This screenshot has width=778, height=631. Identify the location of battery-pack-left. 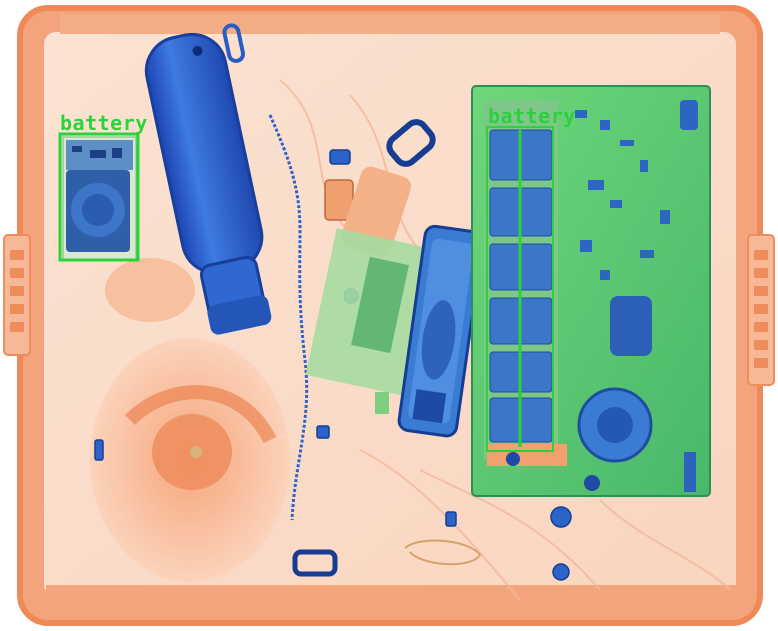
(99, 198).